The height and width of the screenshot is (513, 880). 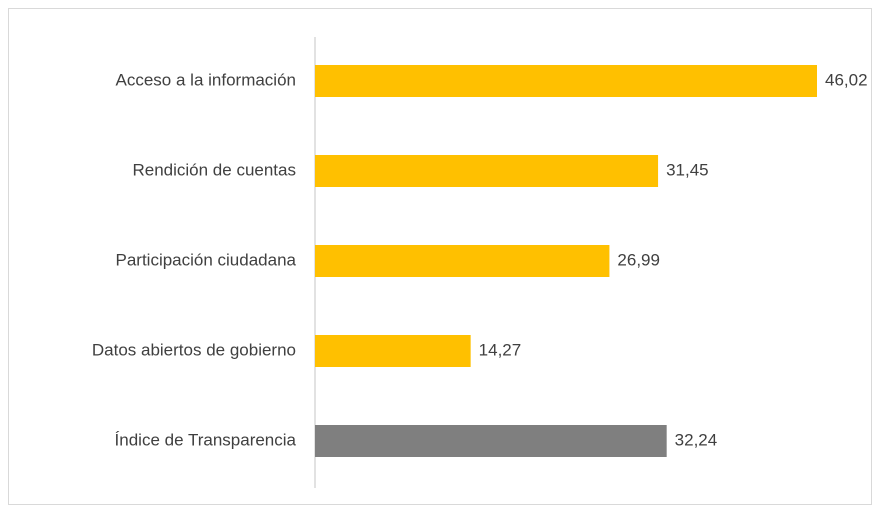 What do you see at coordinates (206, 439) in the screenshot?
I see `category-label: Índice de Transparencia` at bounding box center [206, 439].